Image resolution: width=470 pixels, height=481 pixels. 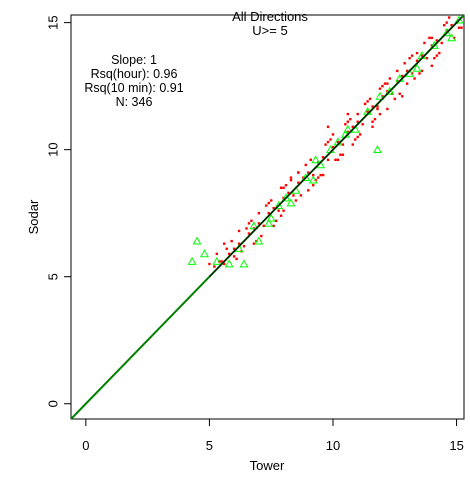 I want to click on stat-rsq-hour: Rsq(hour): 0.96, so click(x=134, y=74).